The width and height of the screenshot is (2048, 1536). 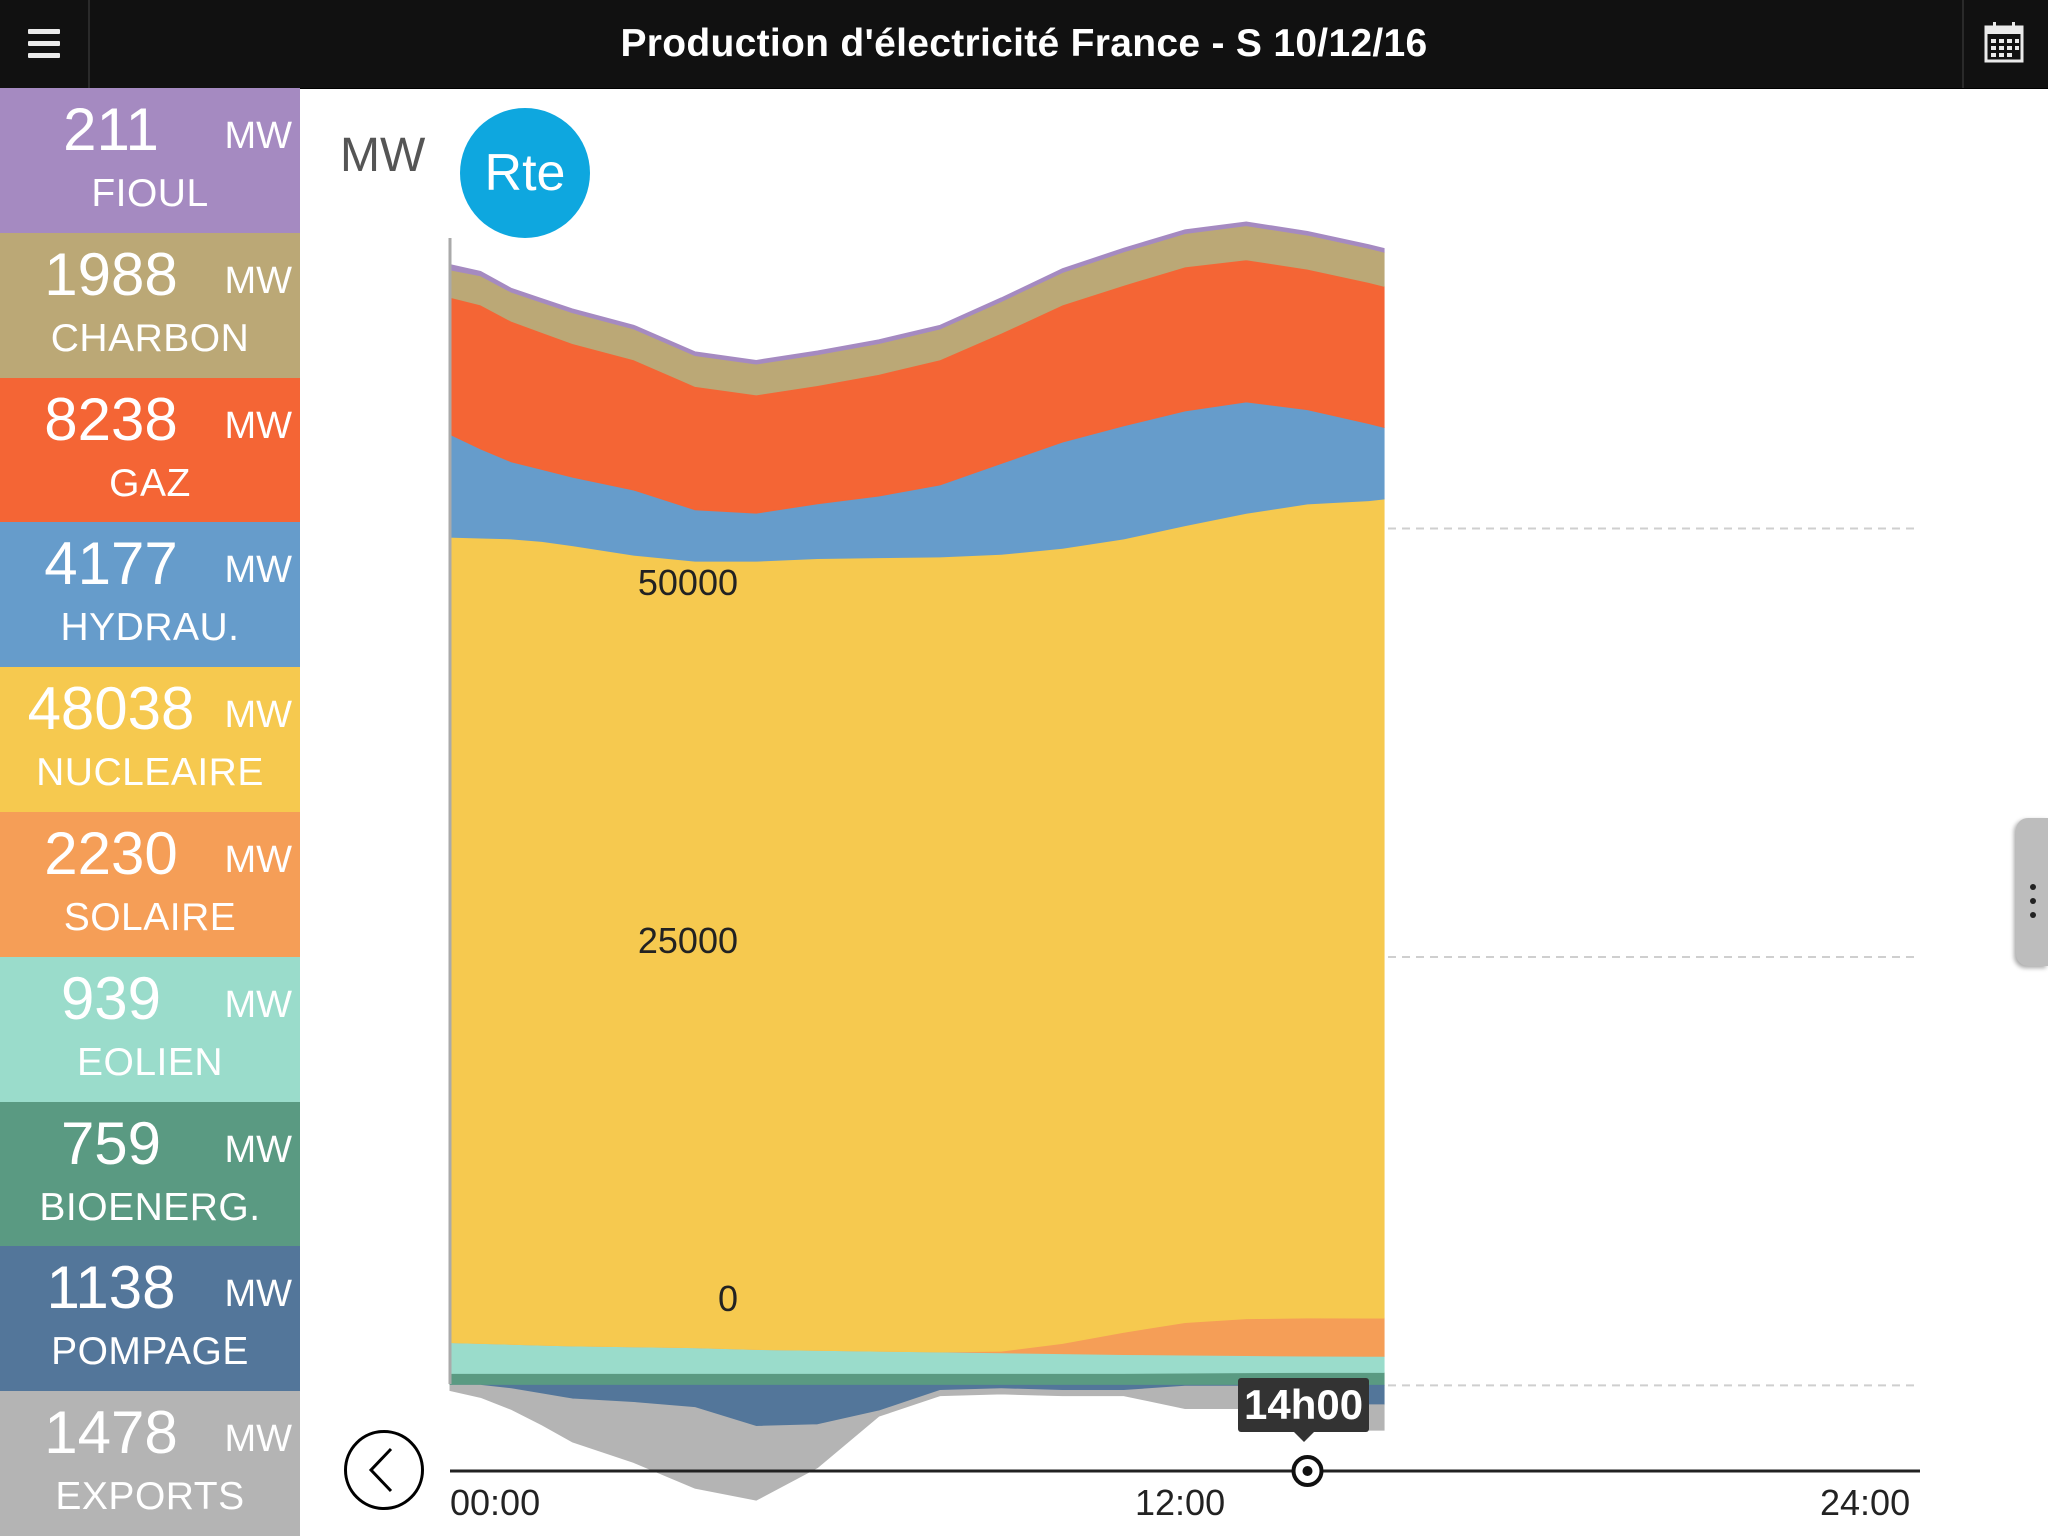 I want to click on tile-exports: 1478 MW EXPORTS, so click(x=150, y=1463).